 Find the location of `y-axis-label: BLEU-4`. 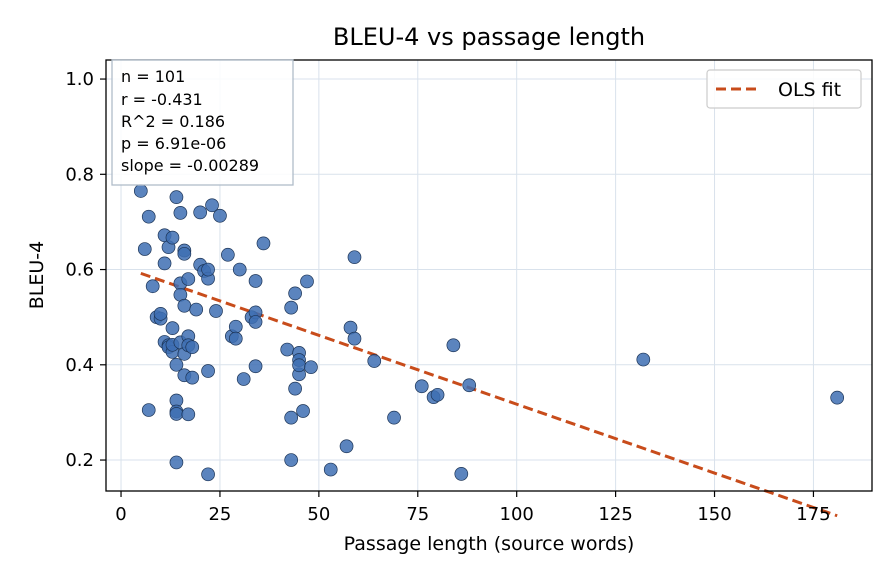

y-axis-label: BLEU-4 is located at coordinates (37, 275).